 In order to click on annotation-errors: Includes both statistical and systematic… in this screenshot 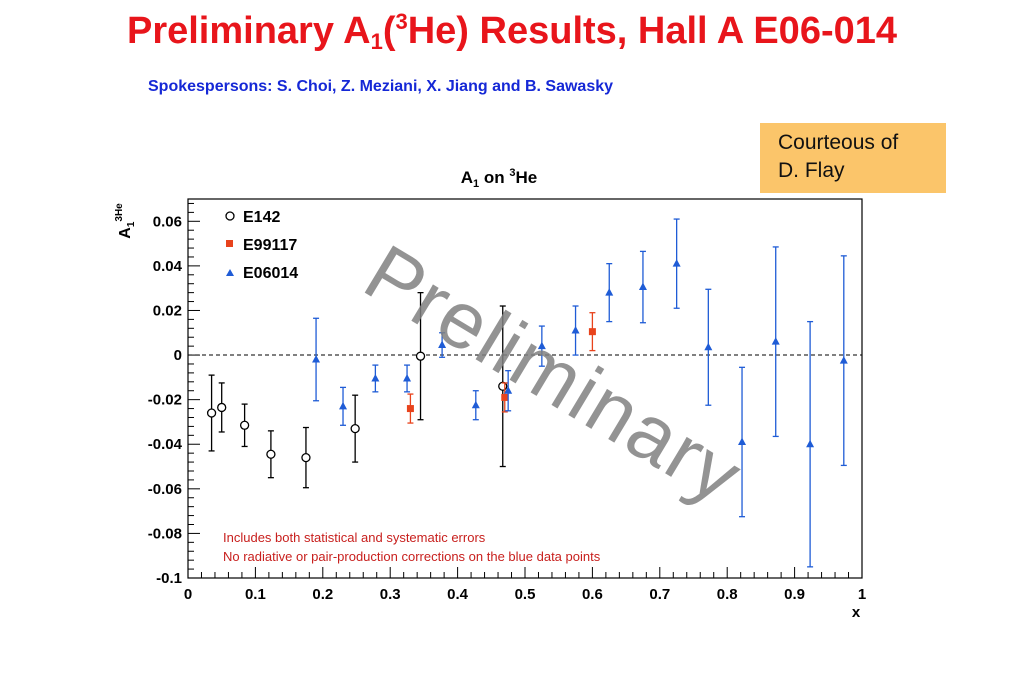, I will do `click(354, 537)`.